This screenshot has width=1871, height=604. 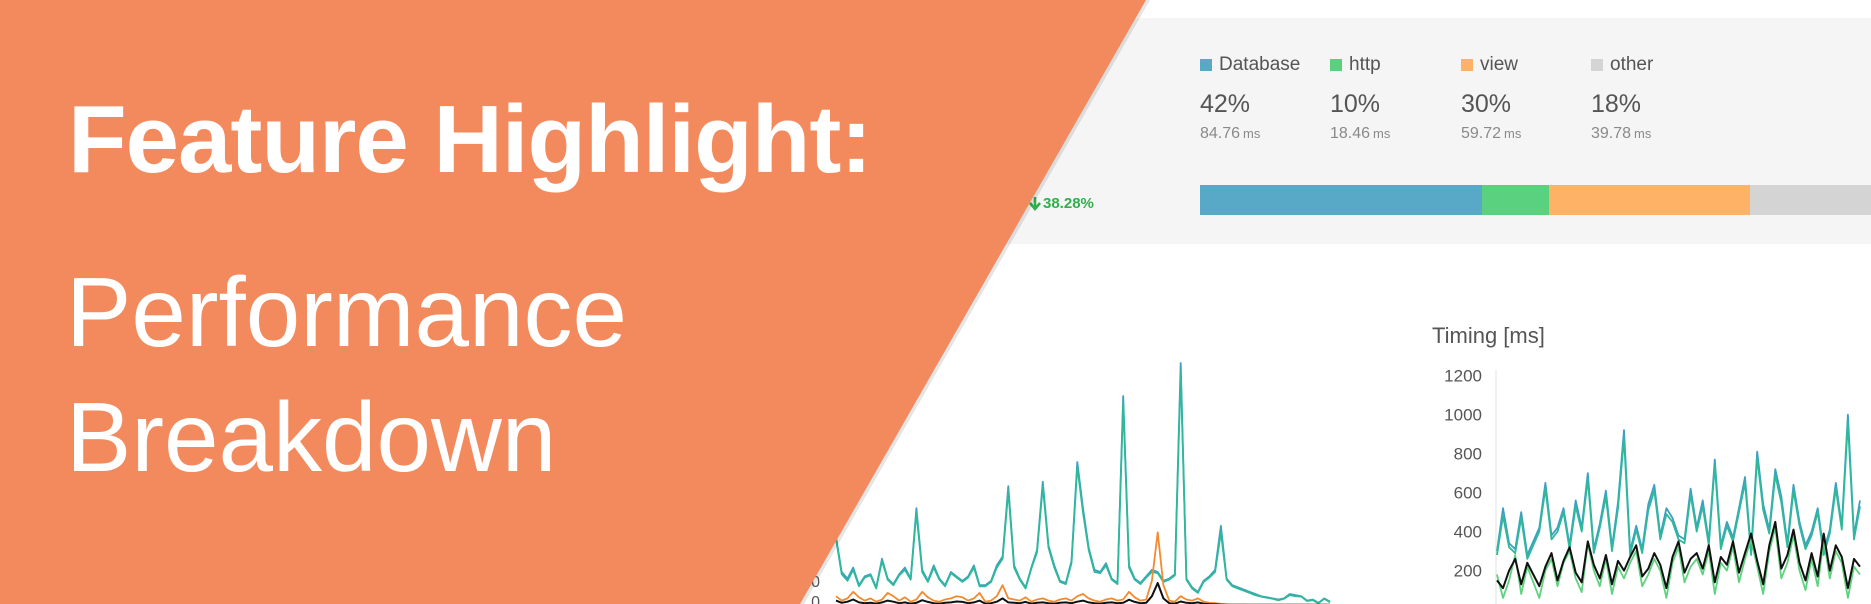 What do you see at coordinates (1468, 454) in the screenshot?
I see `y-tick-label: 800` at bounding box center [1468, 454].